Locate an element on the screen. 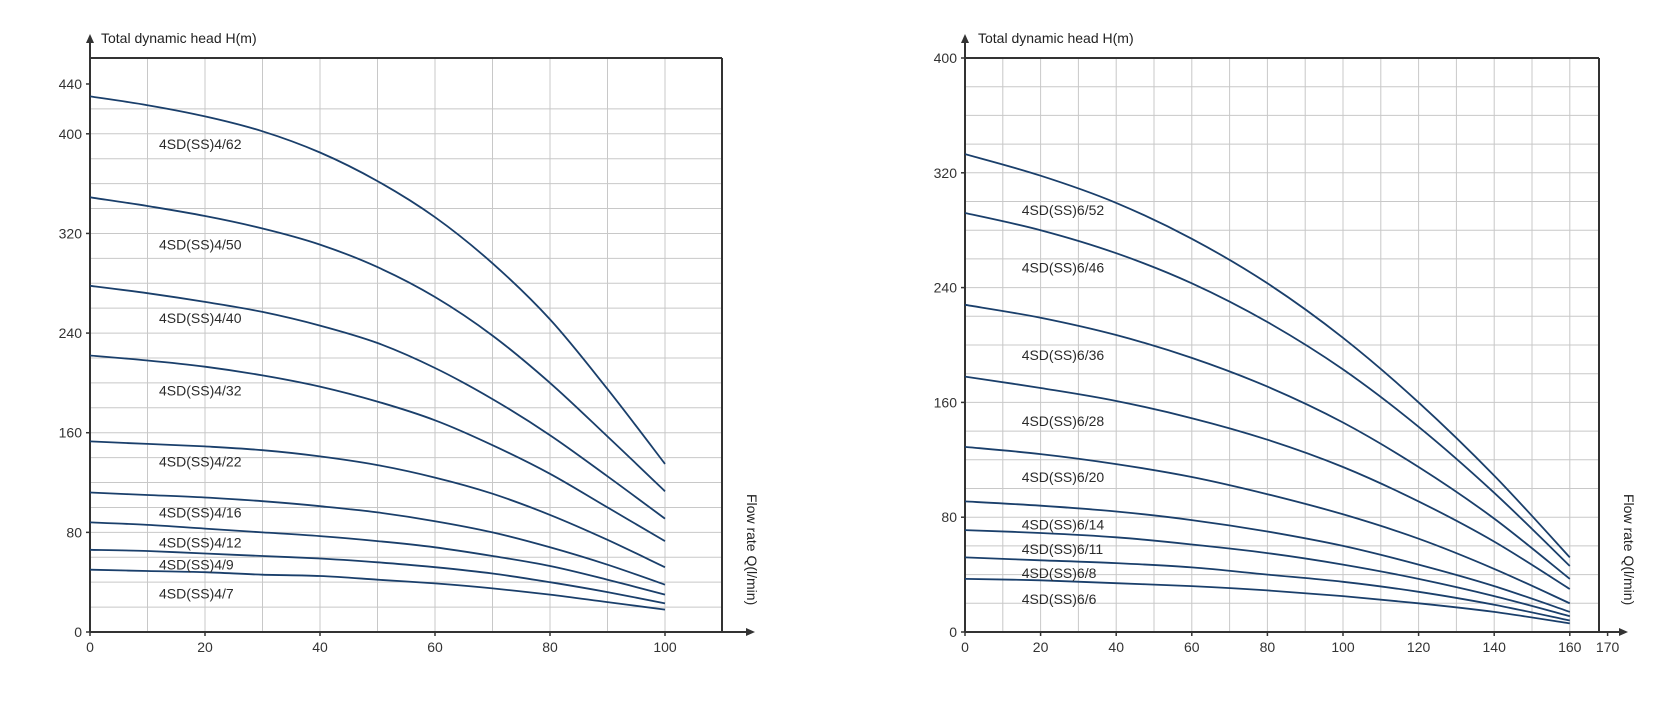 This screenshot has height=701, width=1665. left-curve-label: 4SD(SS)4/62 is located at coordinates (200, 144).